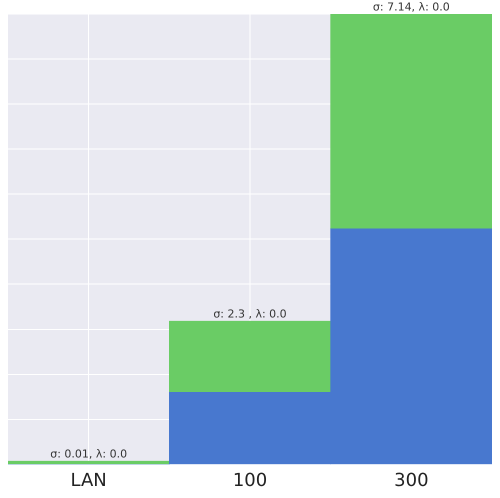 The height and width of the screenshot is (498, 500). I want to click on x-tick-label: LAN, so click(88, 480).